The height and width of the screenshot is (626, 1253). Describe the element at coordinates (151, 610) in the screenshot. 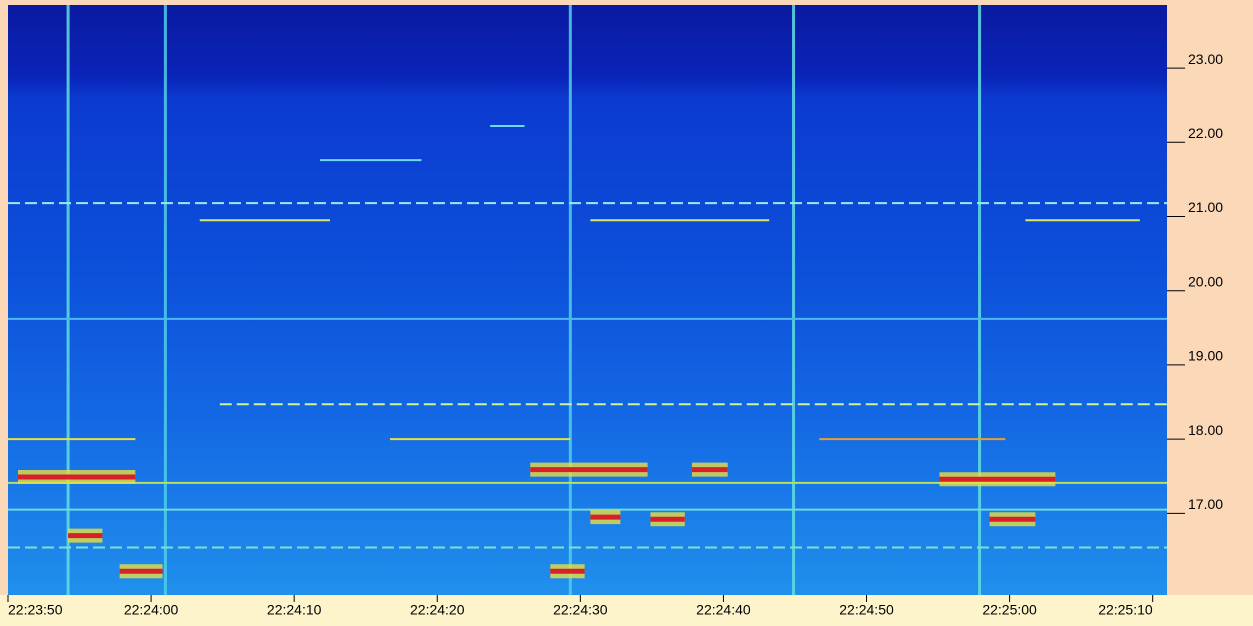

I see `x-tick-label: 22:24:00` at that location.